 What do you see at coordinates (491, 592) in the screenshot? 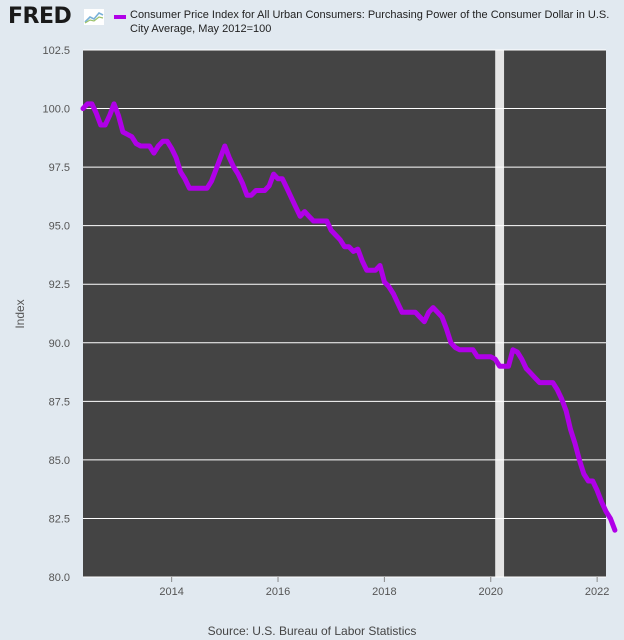
I see `x-tick-label: 2020` at bounding box center [491, 592].